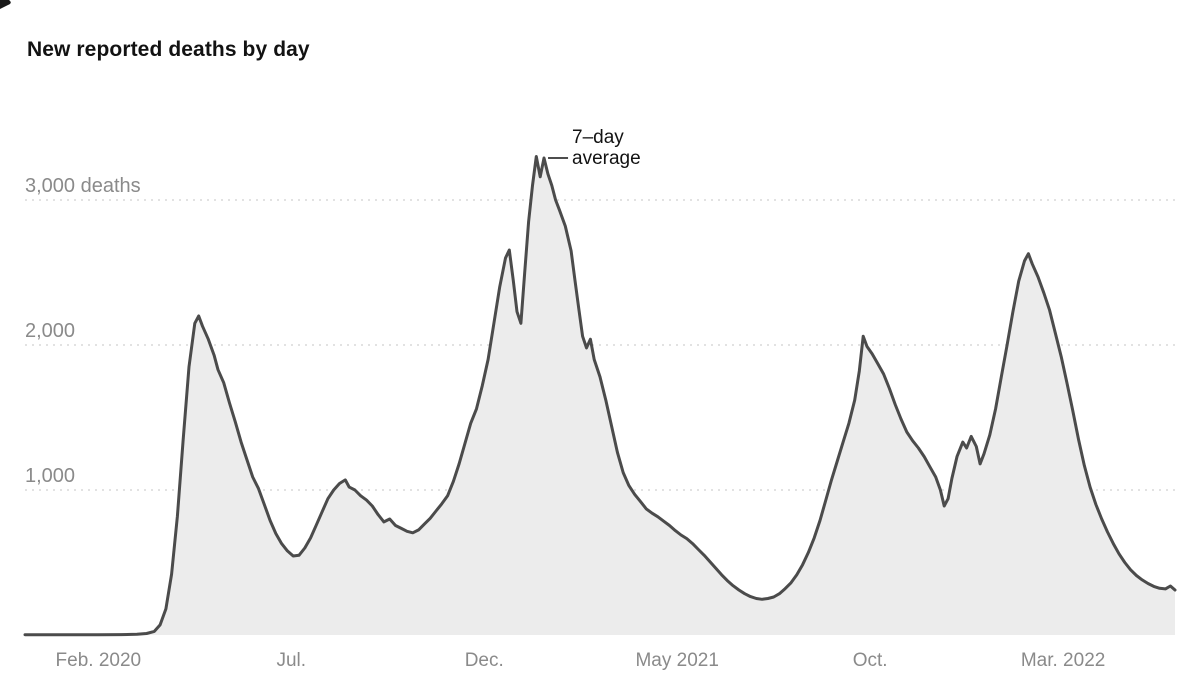  Describe the element at coordinates (484, 660) in the screenshot. I see `x-axis-label: Dec.` at that location.